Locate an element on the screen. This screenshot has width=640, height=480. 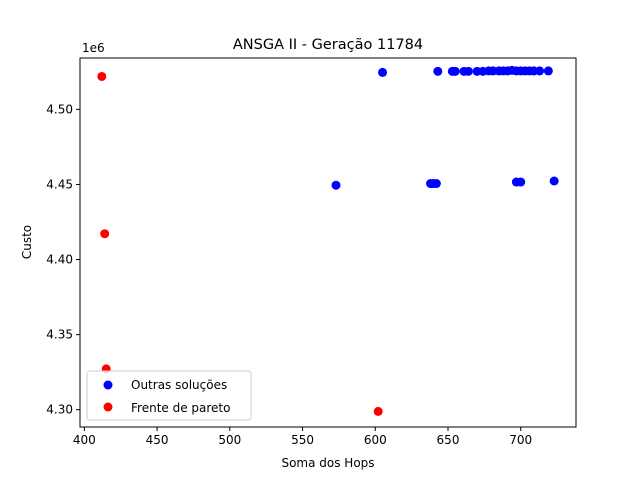
x-axis-ticks: 400 450 500 550 600 650 700 is located at coordinates (302, 437).